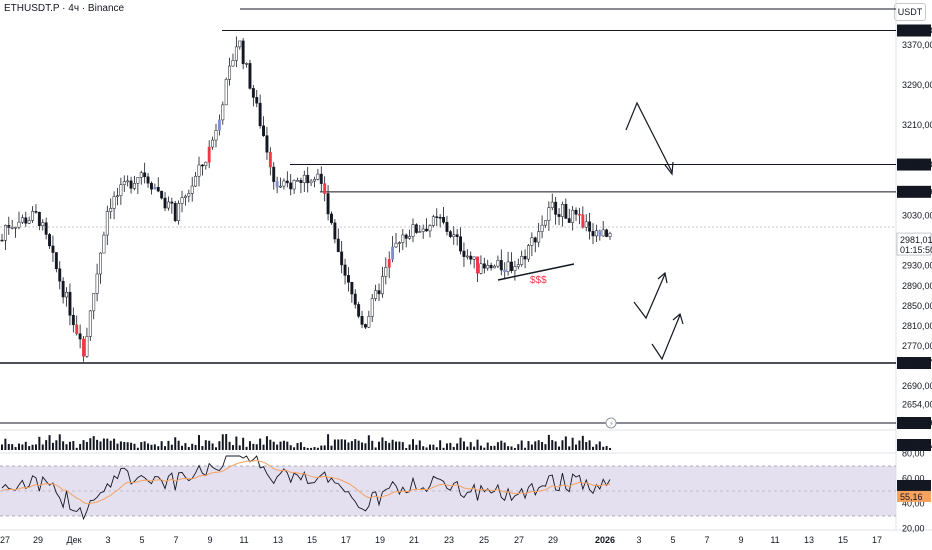 Image resolution: width=932 pixels, height=550 pixels. Describe the element at coordinates (611, 423) in the screenshot. I see `alert-icon` at that location.